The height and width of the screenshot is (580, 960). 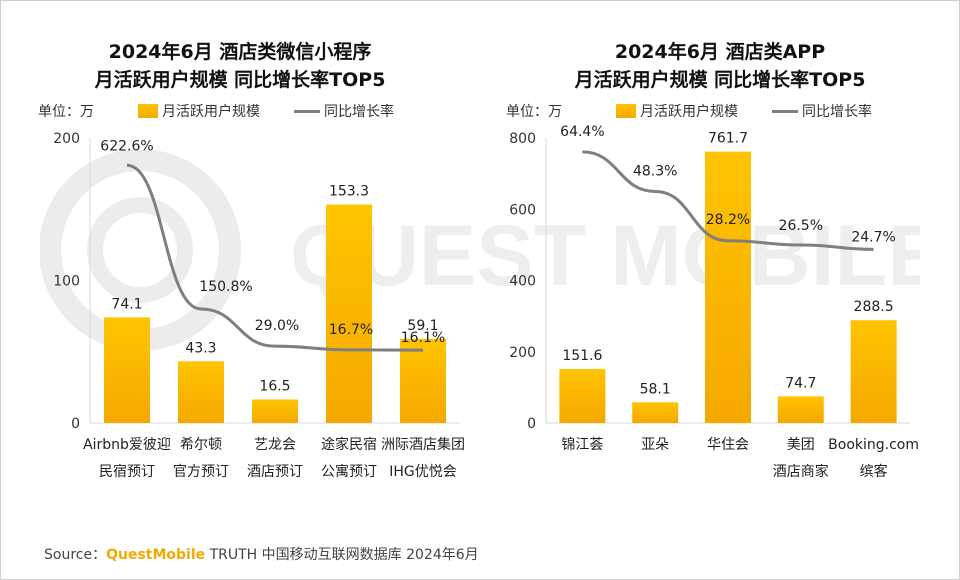 I want to click on right-legend-line: 同比增长率, so click(x=822, y=111).